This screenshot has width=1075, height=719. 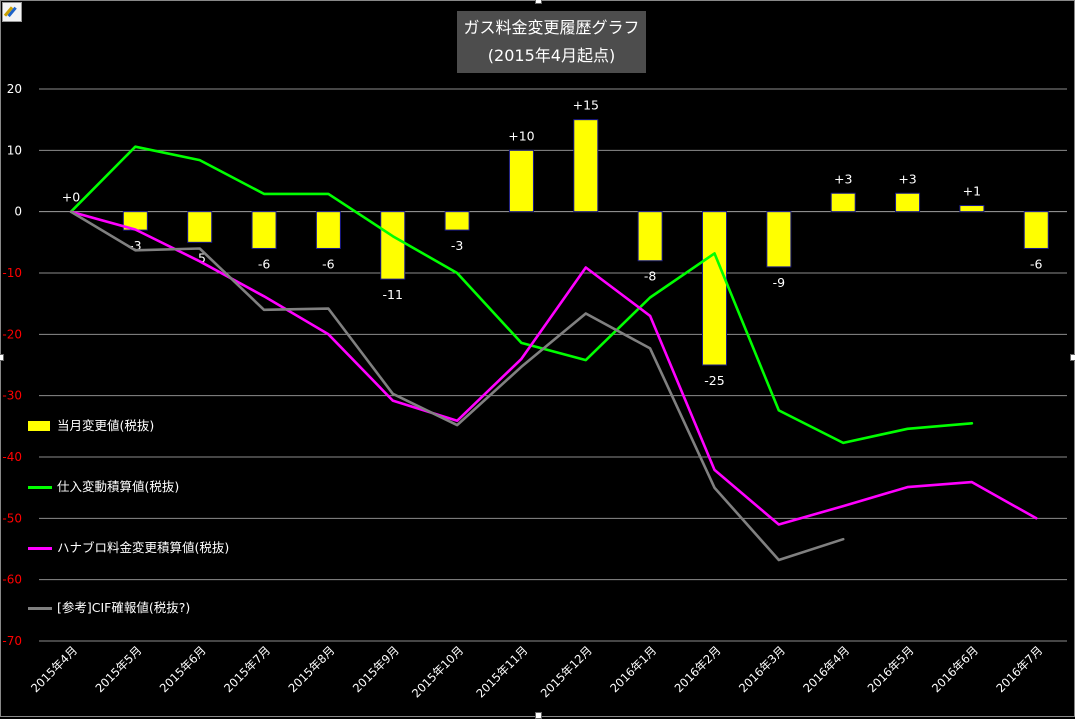 I want to click on y-tick-label: -10, so click(x=12, y=273).